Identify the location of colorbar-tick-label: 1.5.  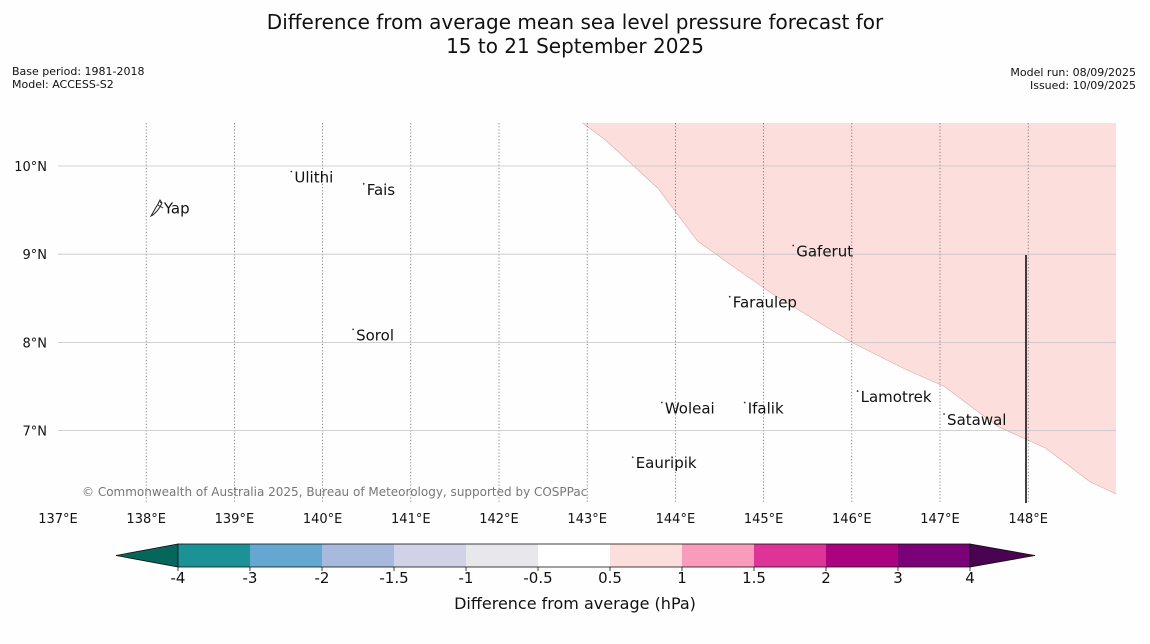
(754, 578).